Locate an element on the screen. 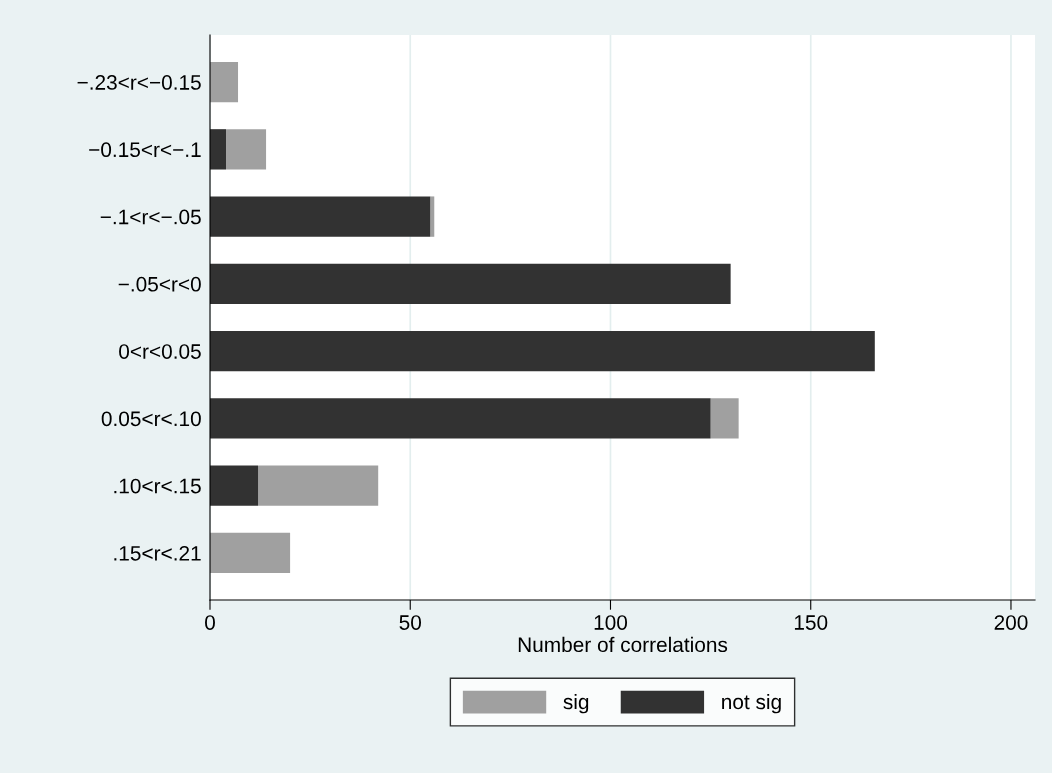 The height and width of the screenshot is (773, 1052). y-tick-label: −.1<r<−.05 is located at coordinates (150, 217).